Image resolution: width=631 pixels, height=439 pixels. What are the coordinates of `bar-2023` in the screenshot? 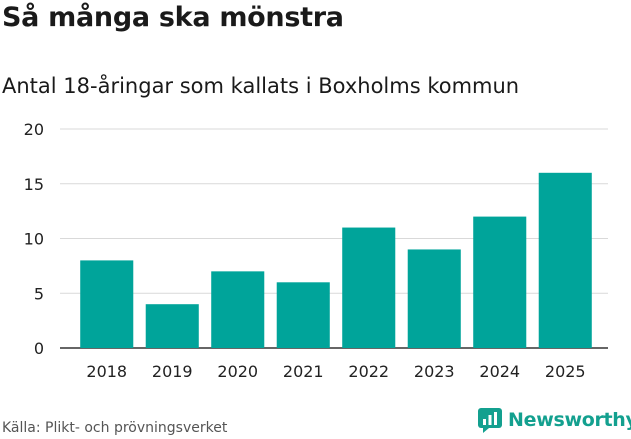 It's located at (434, 298).